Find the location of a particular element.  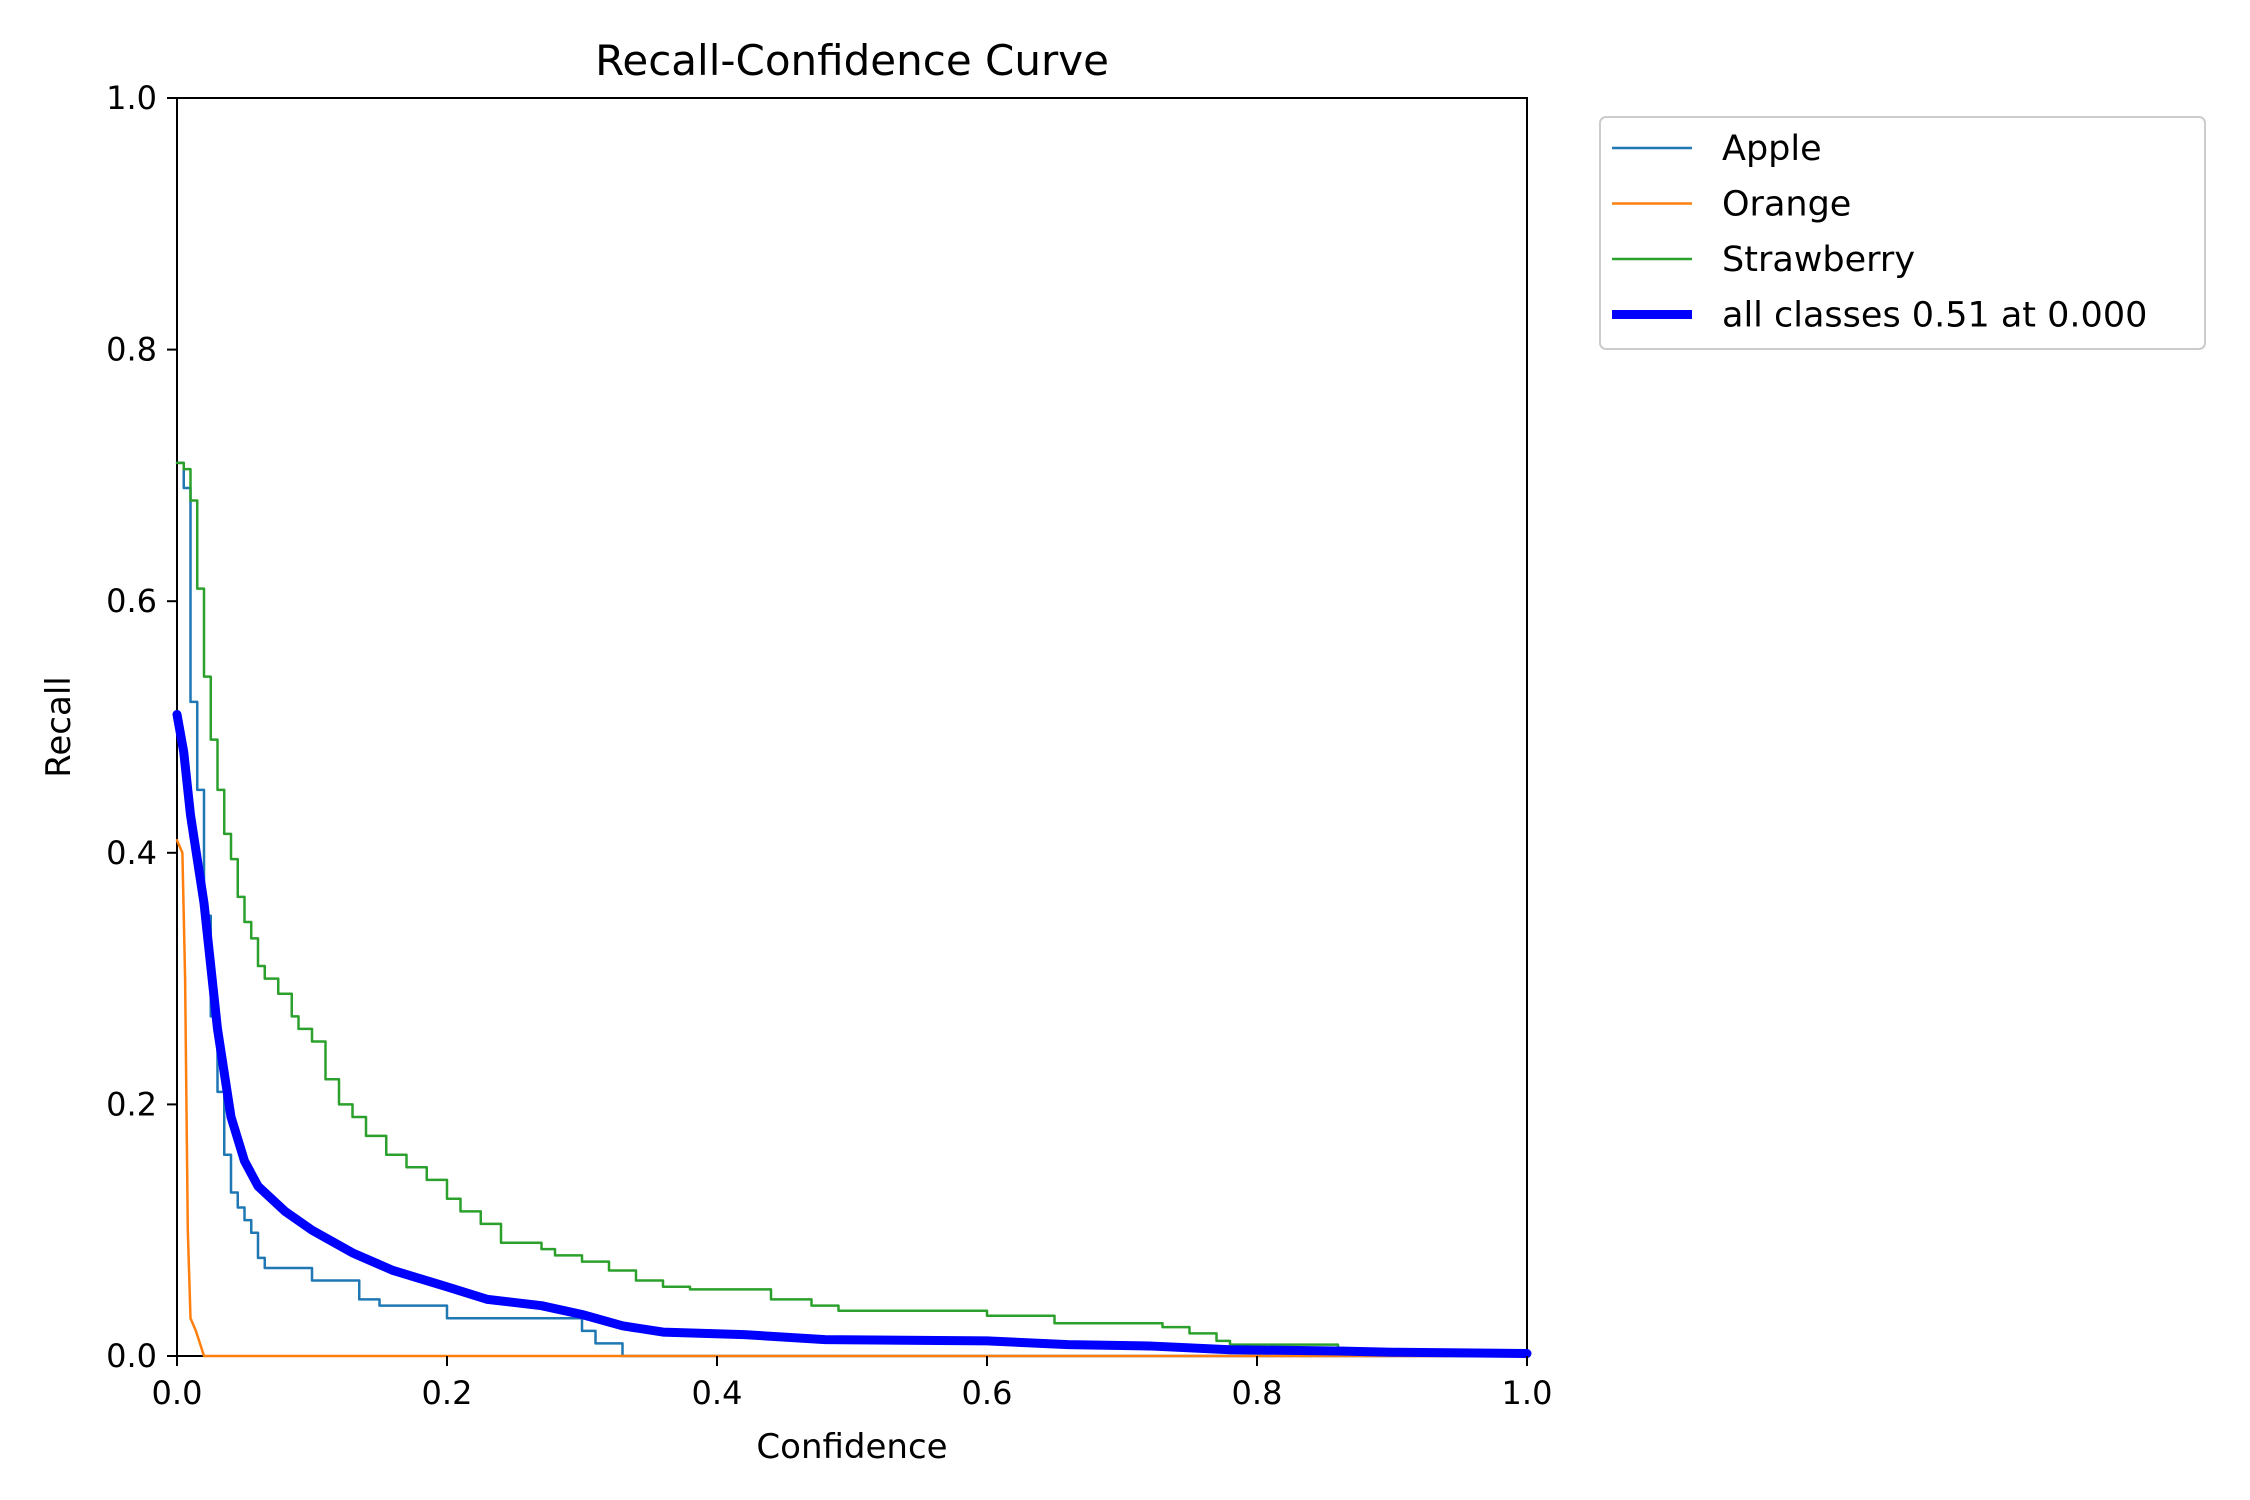

x-tick-label: 0.6 is located at coordinates (987, 1393).